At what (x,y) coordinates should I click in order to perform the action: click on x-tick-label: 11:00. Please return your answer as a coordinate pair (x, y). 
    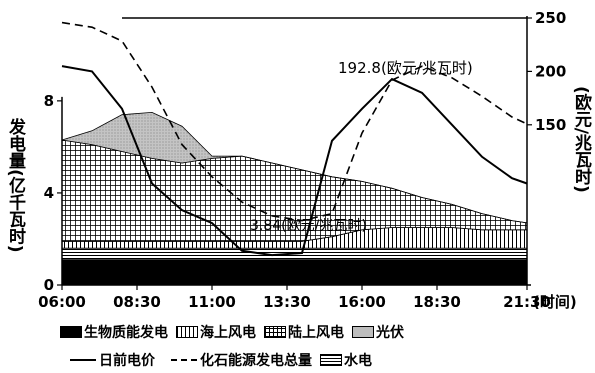
    Looking at the image, I should click on (212, 302).